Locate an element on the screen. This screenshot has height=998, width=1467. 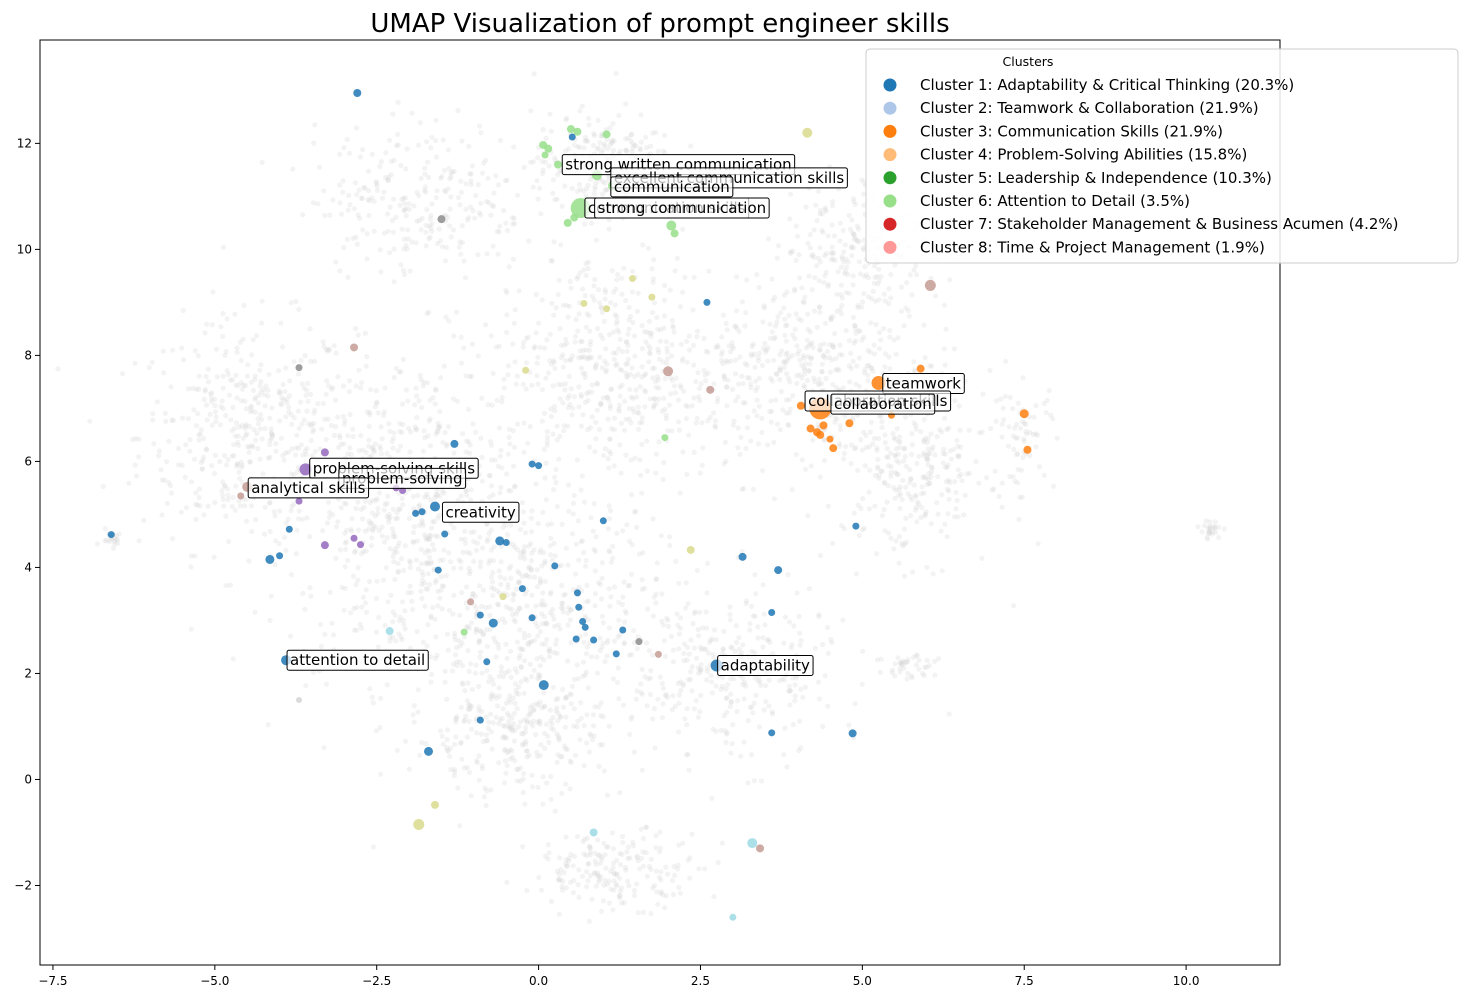
legend-label: Cluster 6: Attention to Detail (3.5%) is located at coordinates (1055, 201).